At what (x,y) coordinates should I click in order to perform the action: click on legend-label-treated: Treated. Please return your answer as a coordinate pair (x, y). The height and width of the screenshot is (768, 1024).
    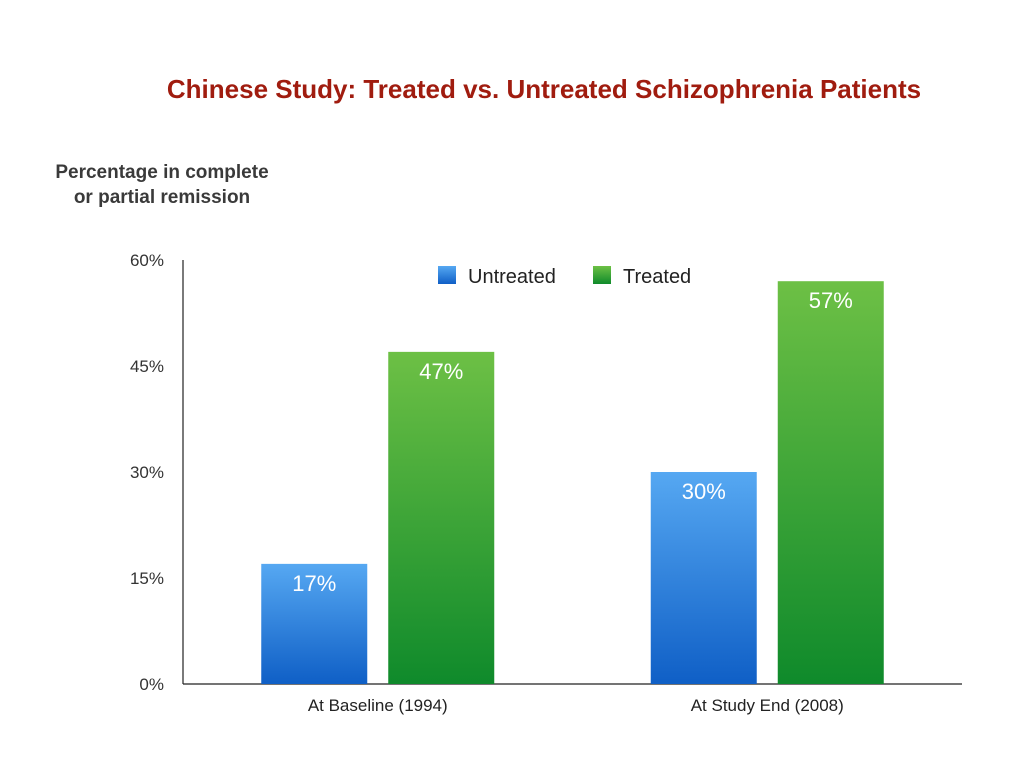
    Looking at the image, I should click on (657, 277).